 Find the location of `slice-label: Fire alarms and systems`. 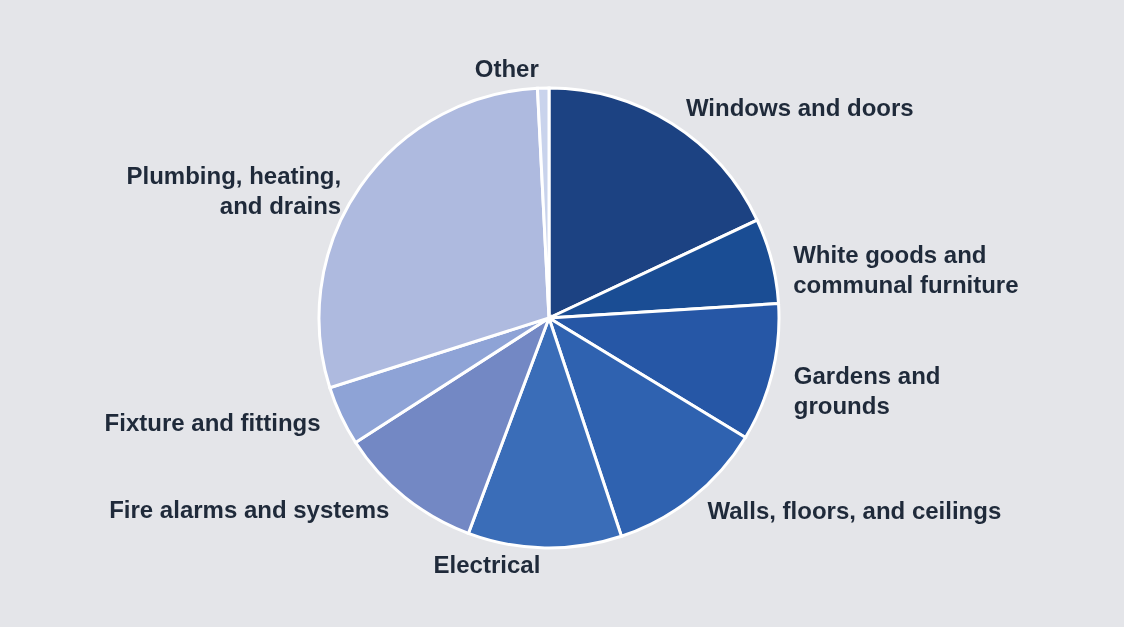

slice-label: Fire alarms and systems is located at coordinates (249, 510).